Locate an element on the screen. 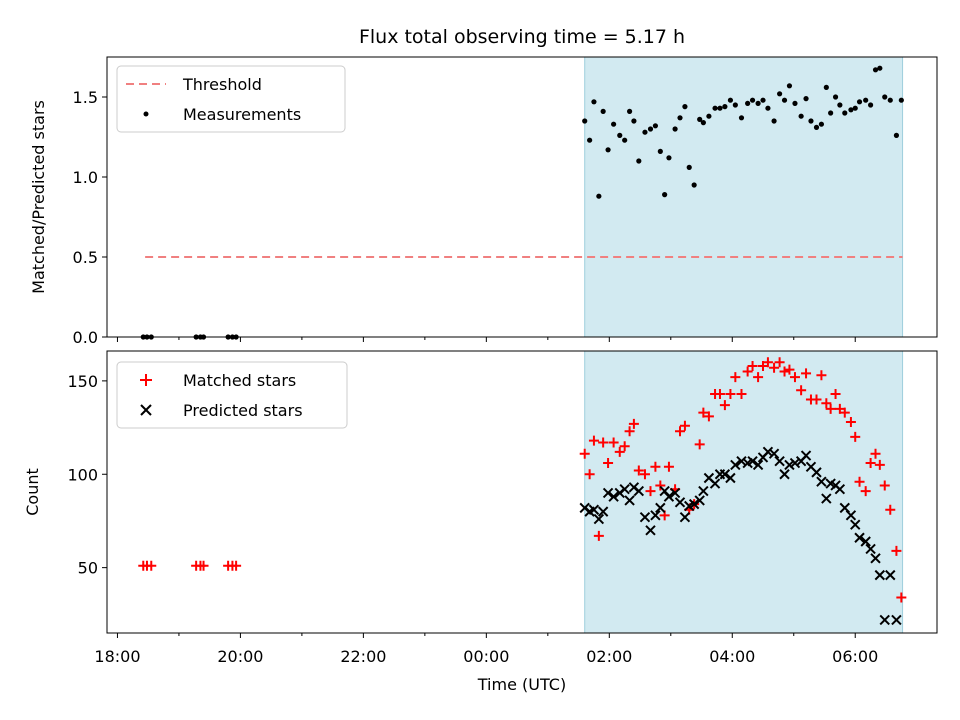 The width and height of the screenshot is (960, 720). y-tick-label: 0.5 is located at coordinates (85, 257).